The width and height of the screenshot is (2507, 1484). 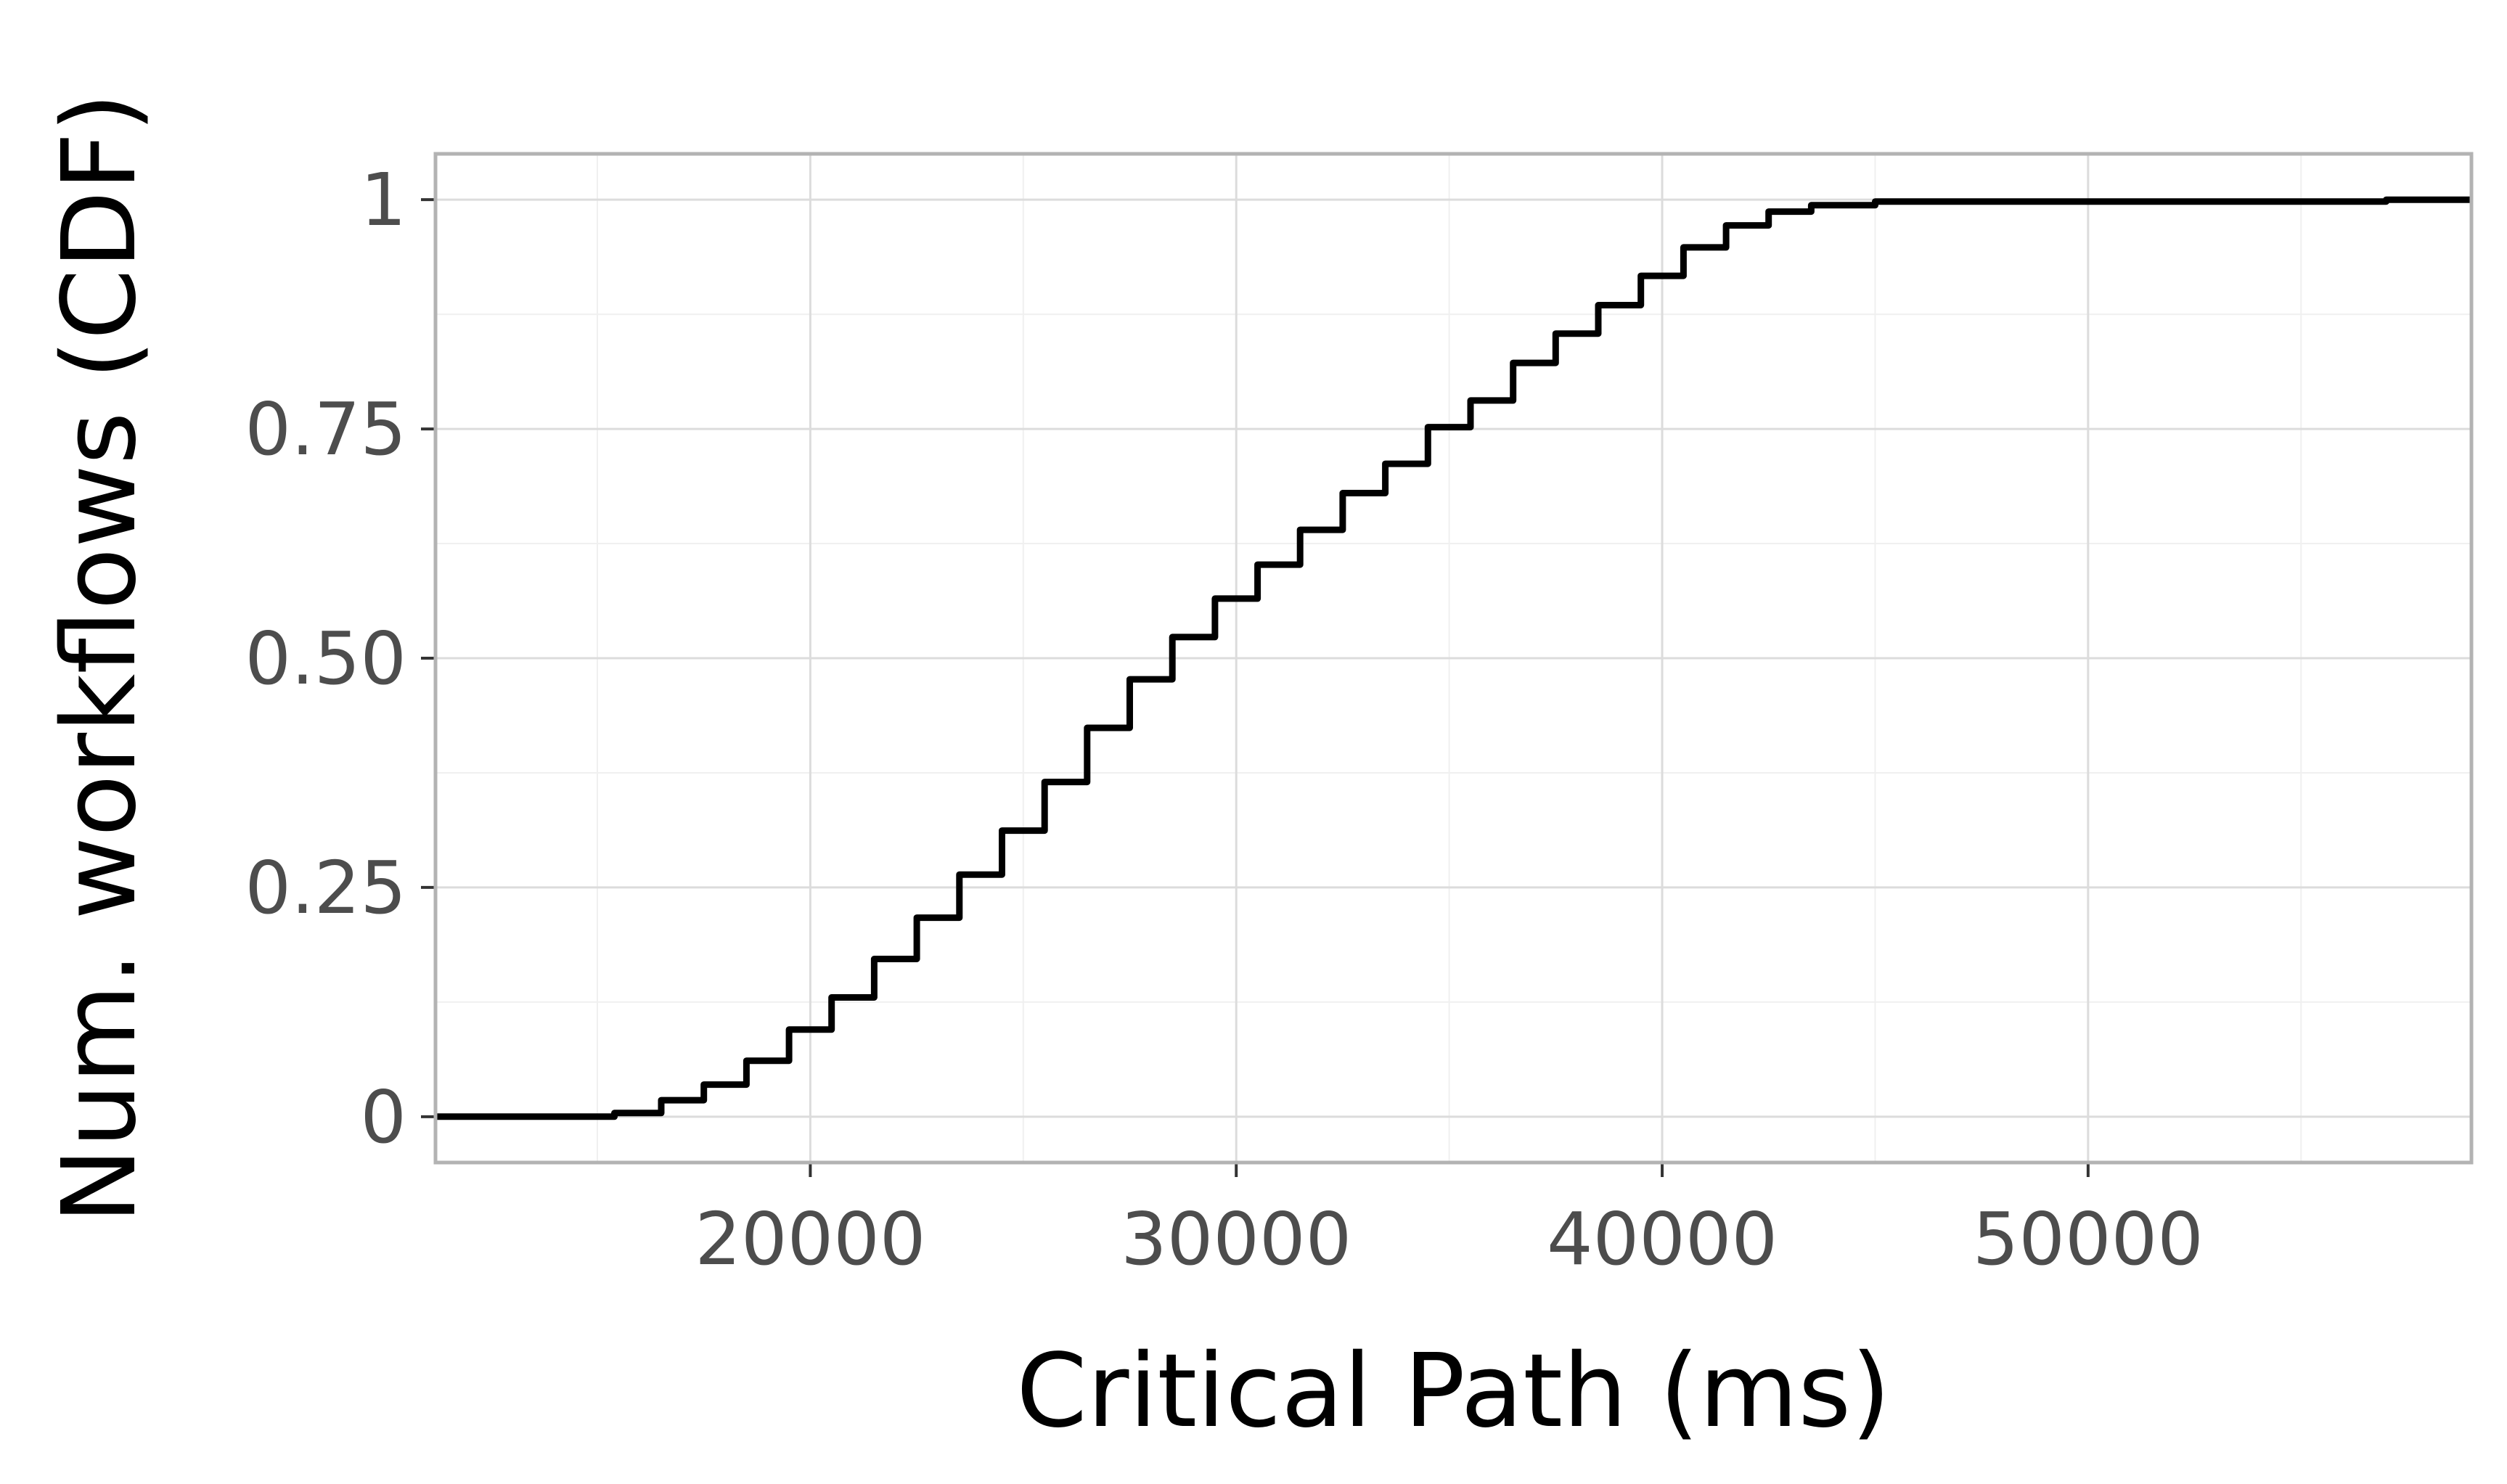 I want to click on x-tick-label: 30000, so click(x=1236, y=1239).